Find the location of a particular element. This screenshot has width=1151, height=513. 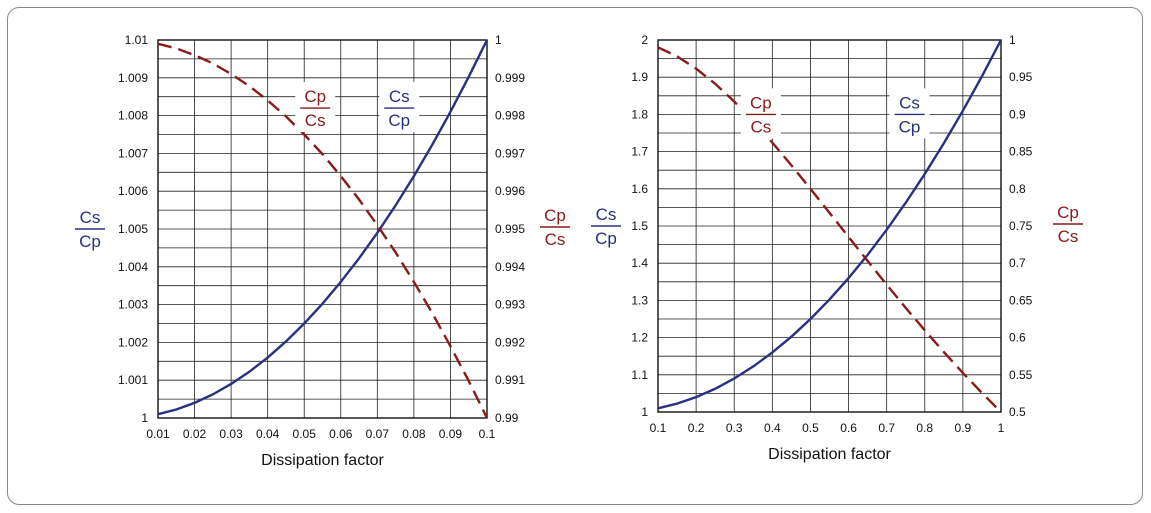

x-tick-label: 0.6 is located at coordinates (848, 428).